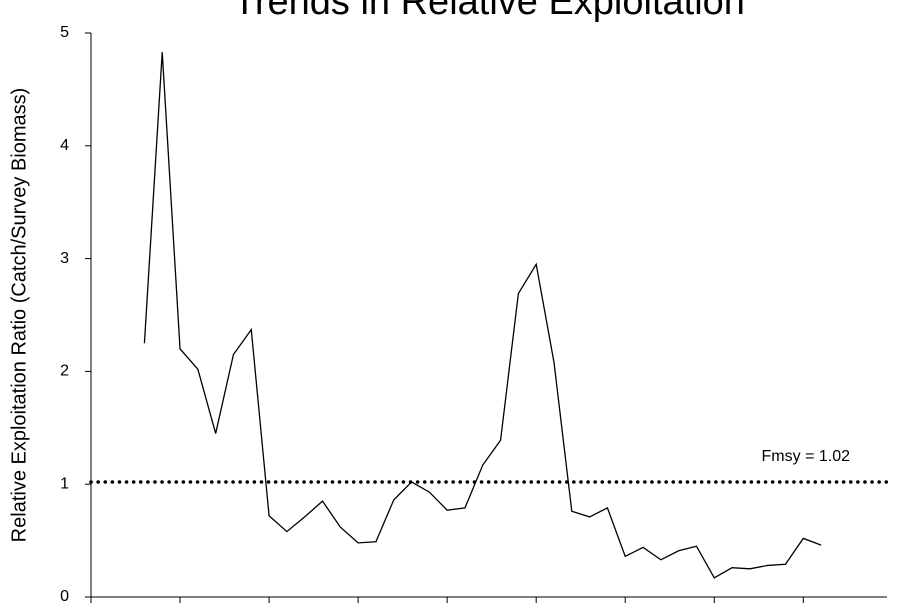 The image size is (899, 613). I want to click on y-tick-label: 3, so click(64, 258).